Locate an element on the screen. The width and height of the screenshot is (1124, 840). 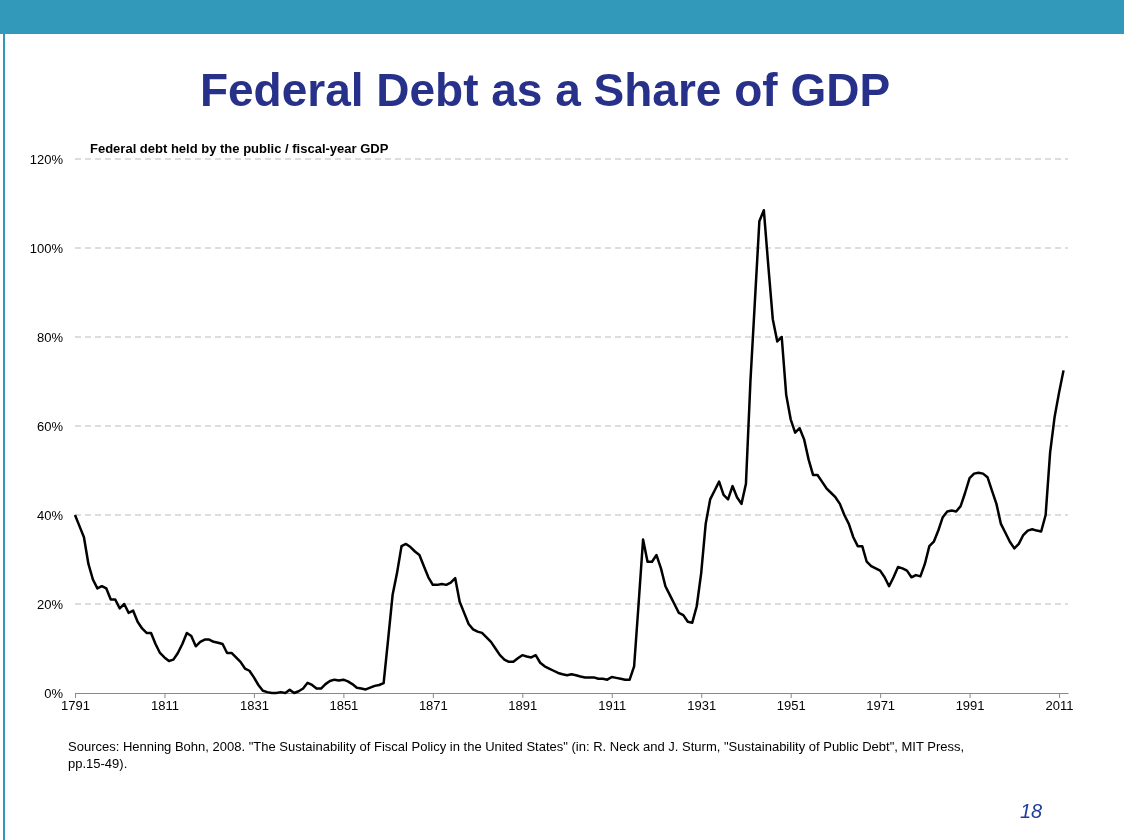
x-tick-label: 1931 is located at coordinates (702, 706).